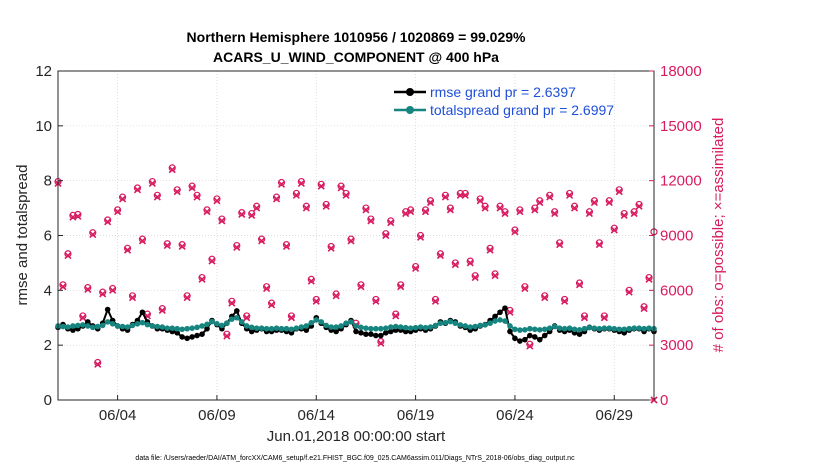 This screenshot has height=470, width=830. I want to click on x-tick-label: 06/09, so click(217, 415).